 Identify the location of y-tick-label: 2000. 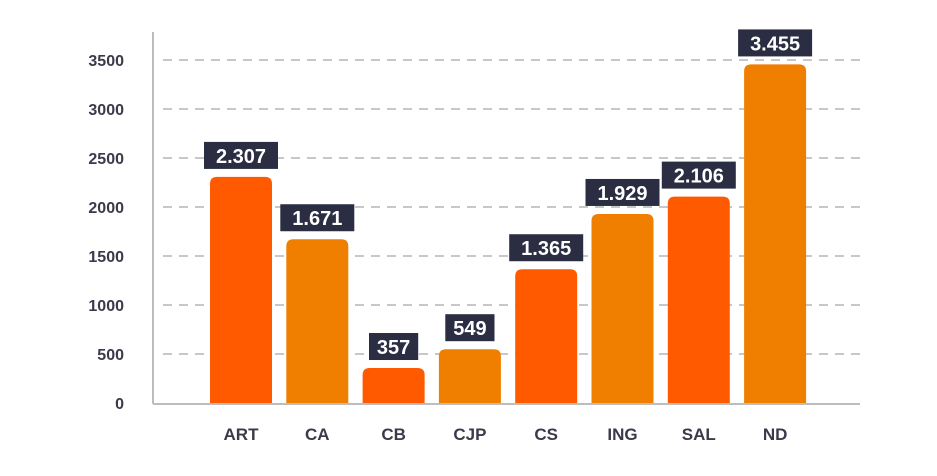
(106, 208).